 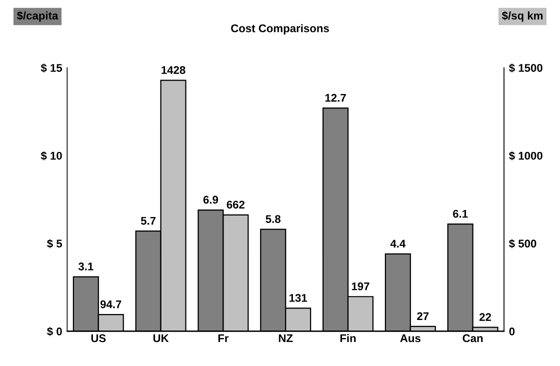 I want to click on y-axis-title: $/capita, so click(x=37, y=16).